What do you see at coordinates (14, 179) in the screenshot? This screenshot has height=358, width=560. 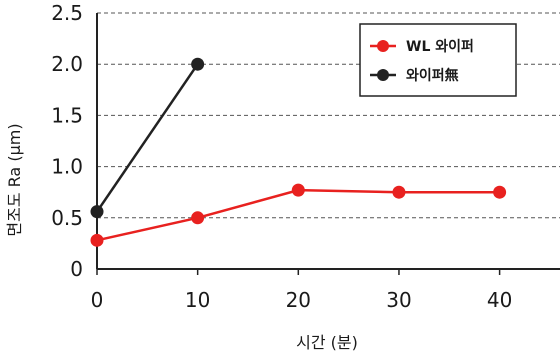 I see `y-axis-title: 면조도 Ra (μm)` at bounding box center [14, 179].